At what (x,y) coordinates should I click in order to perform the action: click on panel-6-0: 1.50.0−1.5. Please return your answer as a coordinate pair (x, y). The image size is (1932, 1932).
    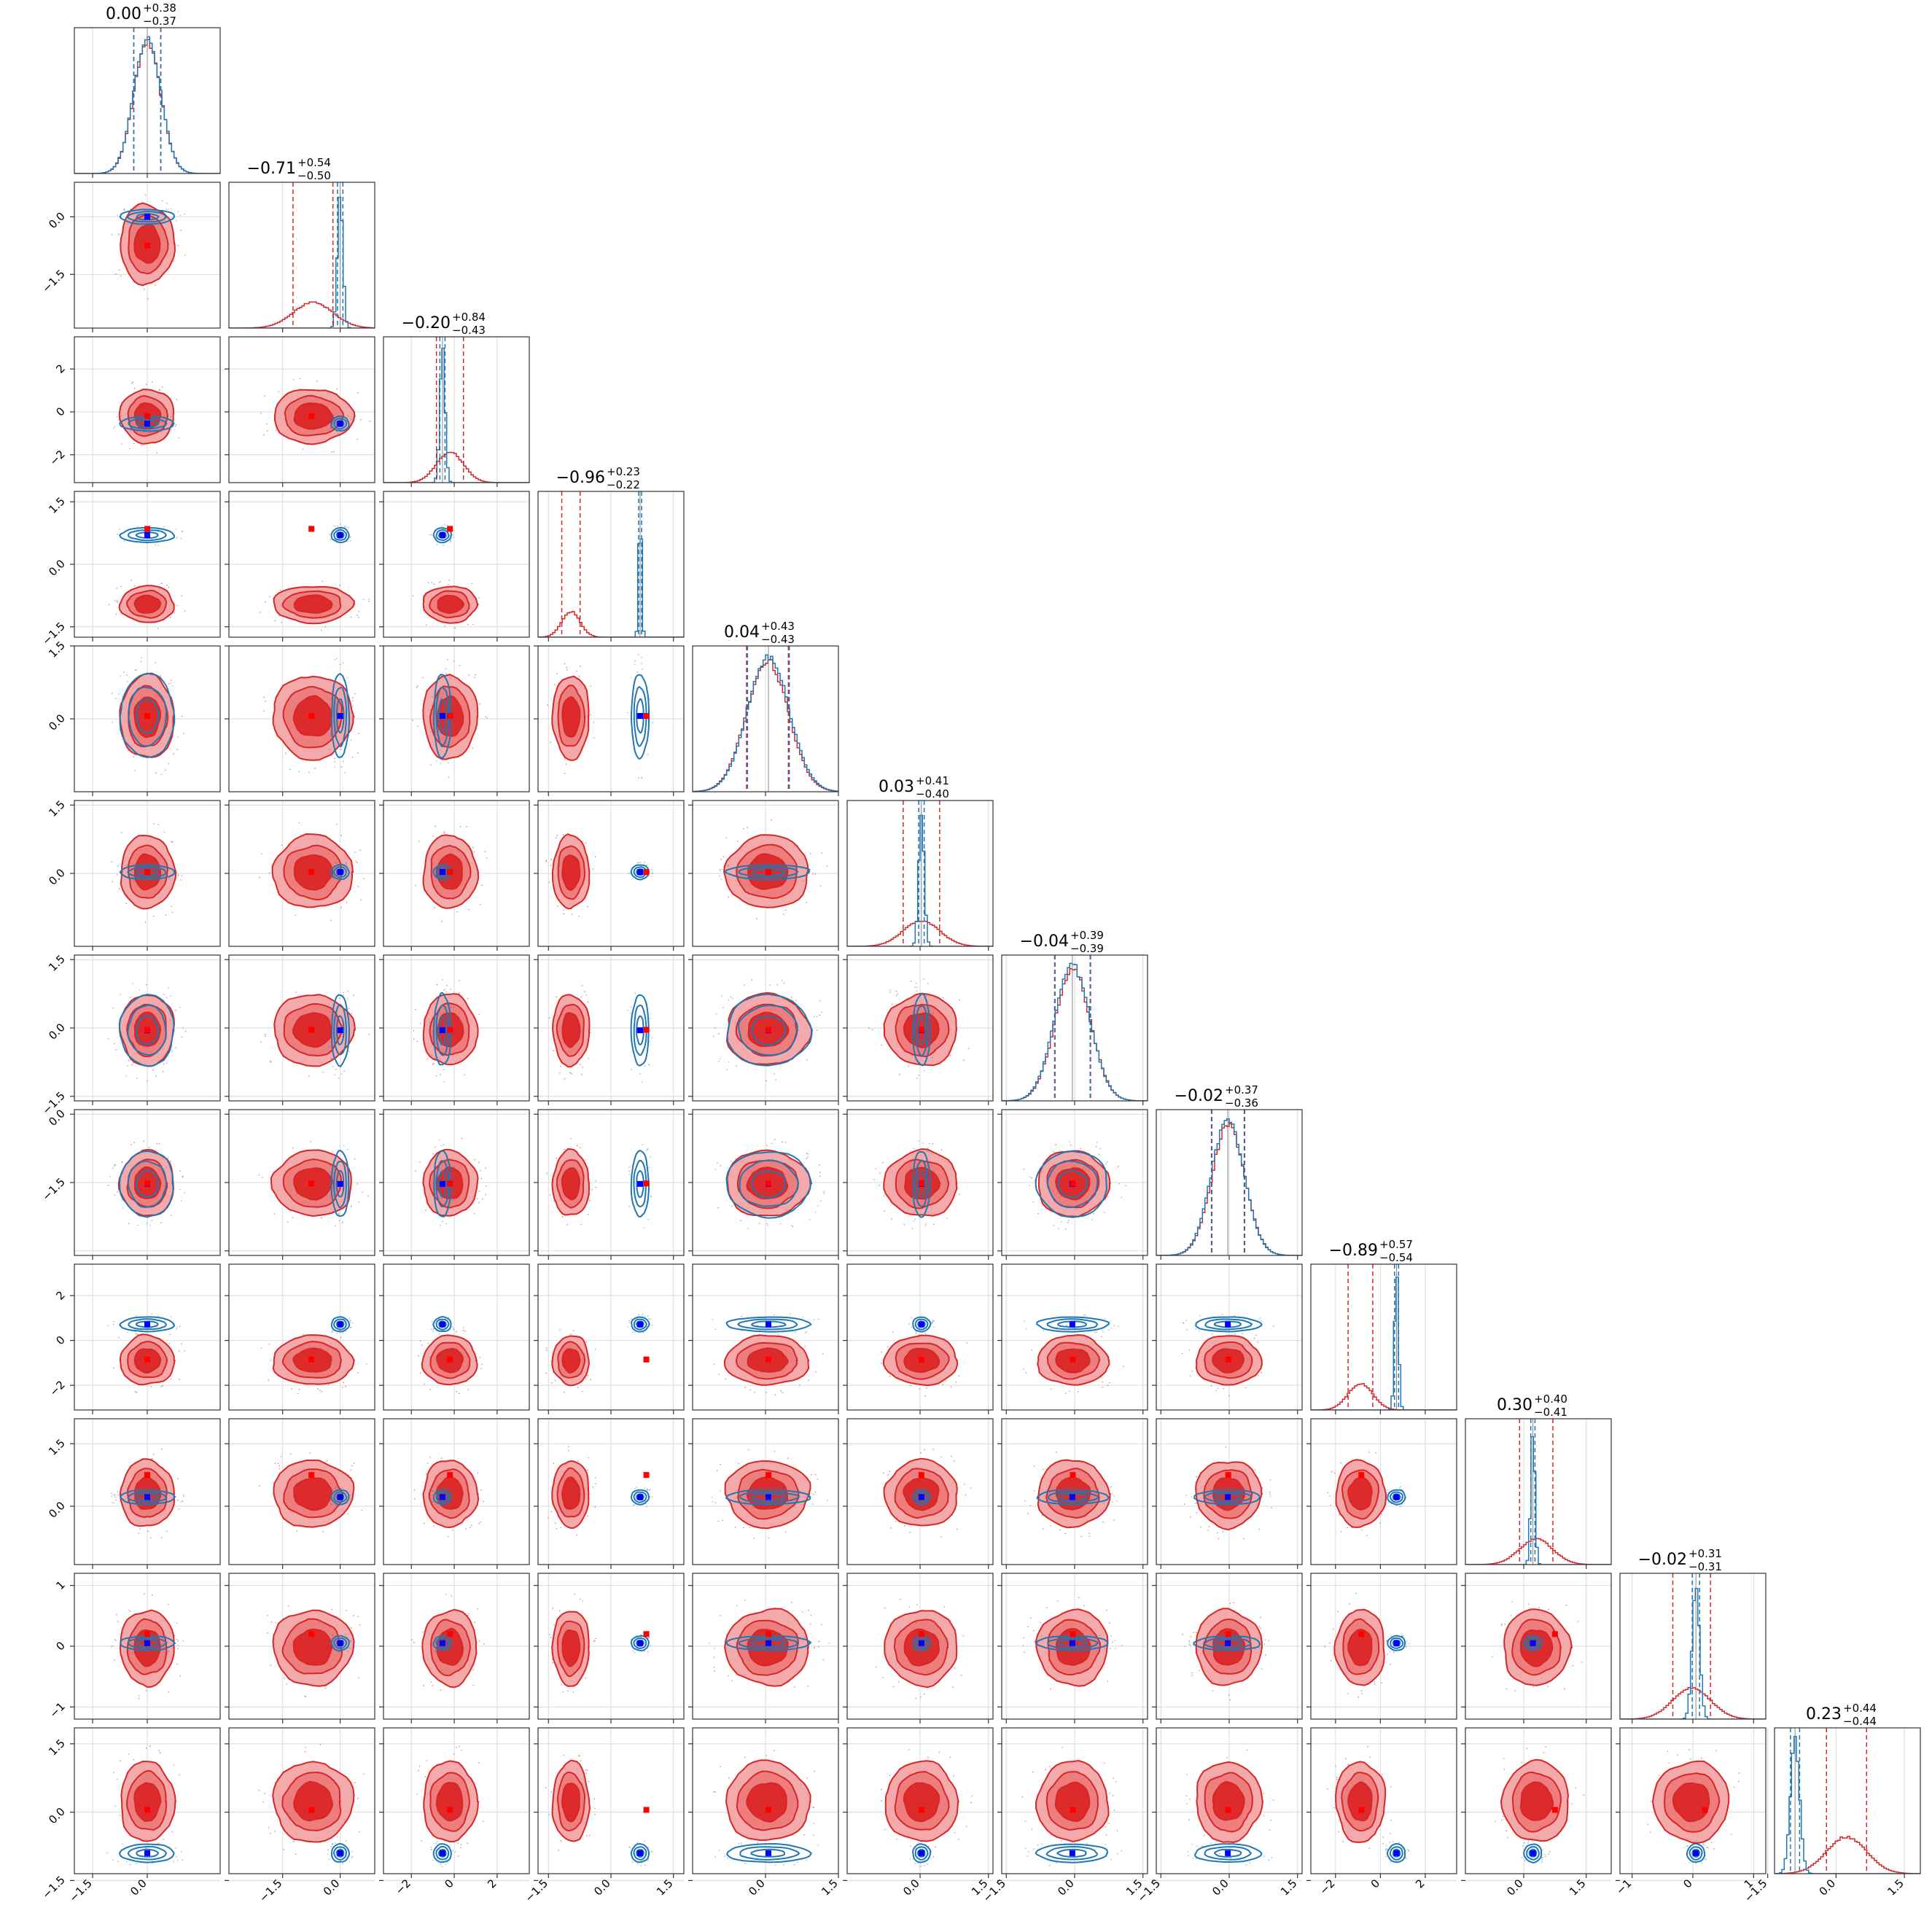
    Looking at the image, I should click on (130, 1034).